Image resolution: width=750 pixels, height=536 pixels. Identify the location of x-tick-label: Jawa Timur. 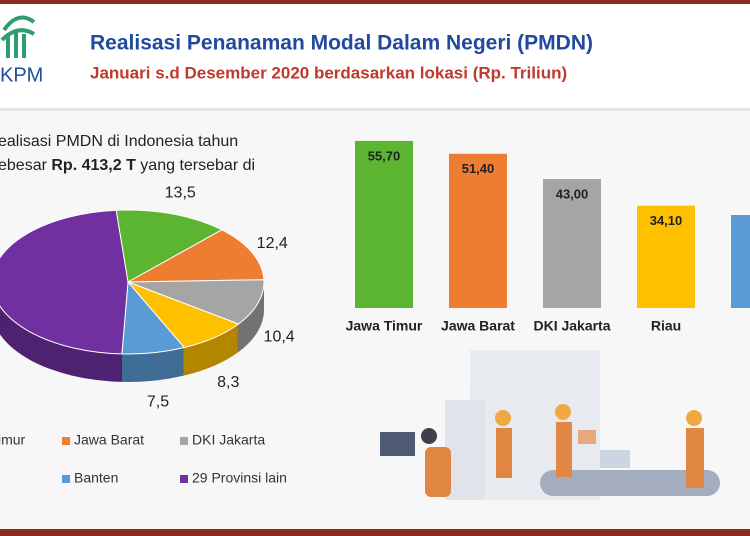
(384, 326).